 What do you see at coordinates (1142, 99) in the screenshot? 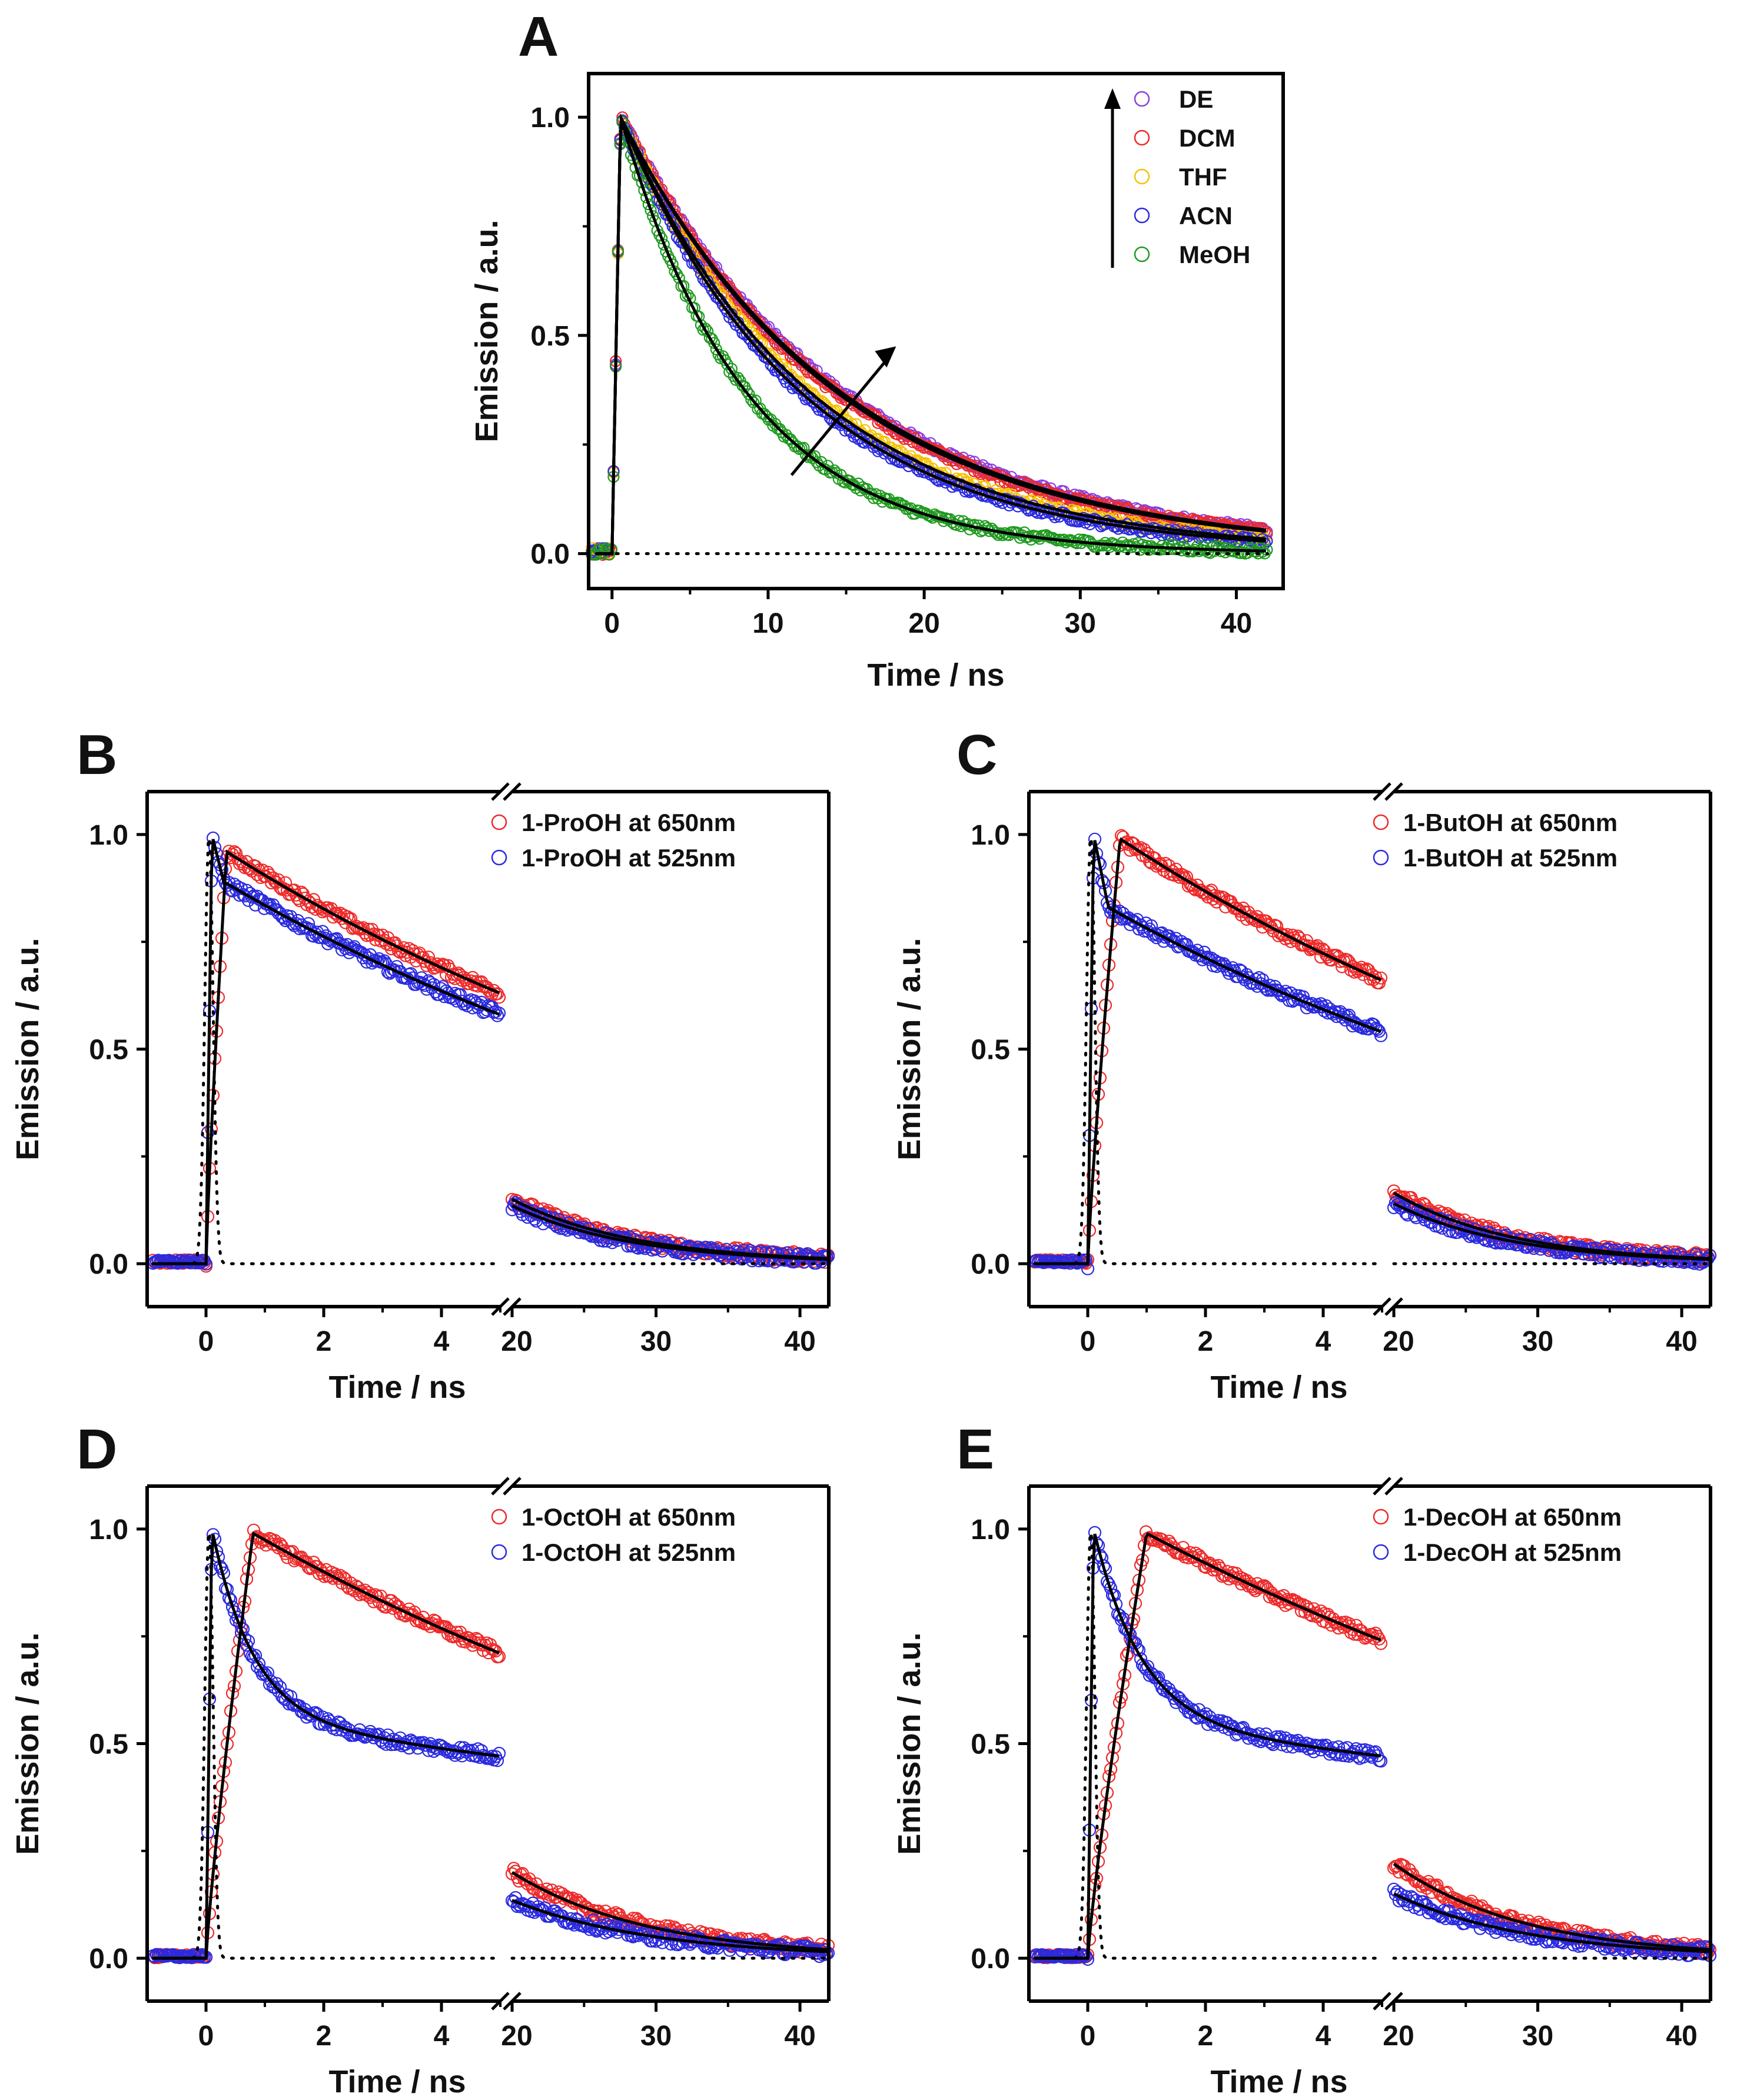
I see `legend-marker-de` at bounding box center [1142, 99].